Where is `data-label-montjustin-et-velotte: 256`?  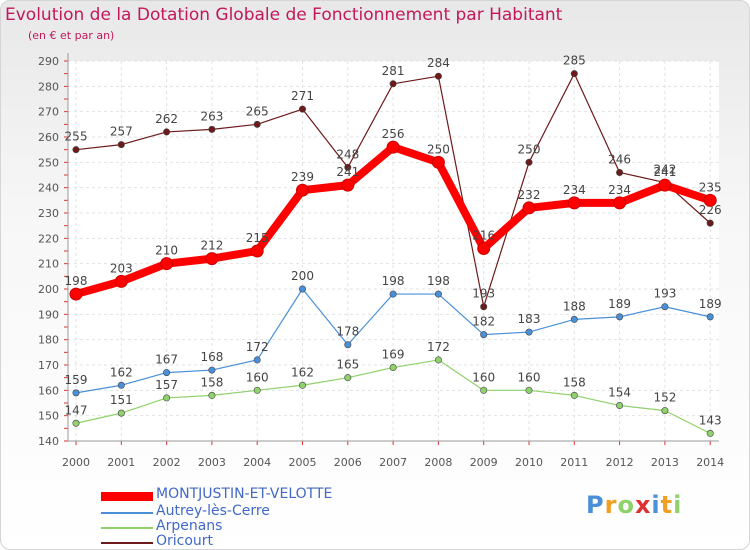 data-label-montjustin-et-velotte: 256 is located at coordinates (393, 134).